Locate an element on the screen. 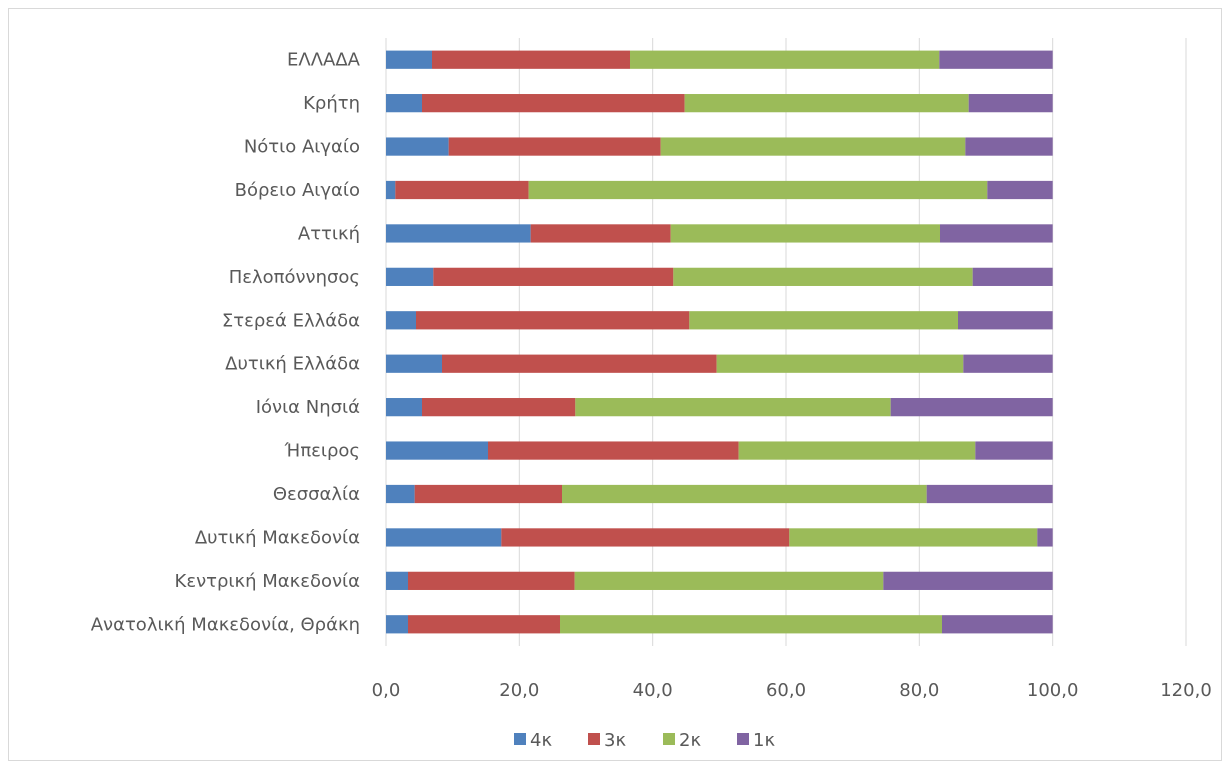  category-label: Ανατολική Μακεδονία, Θράκη is located at coordinates (225, 624).